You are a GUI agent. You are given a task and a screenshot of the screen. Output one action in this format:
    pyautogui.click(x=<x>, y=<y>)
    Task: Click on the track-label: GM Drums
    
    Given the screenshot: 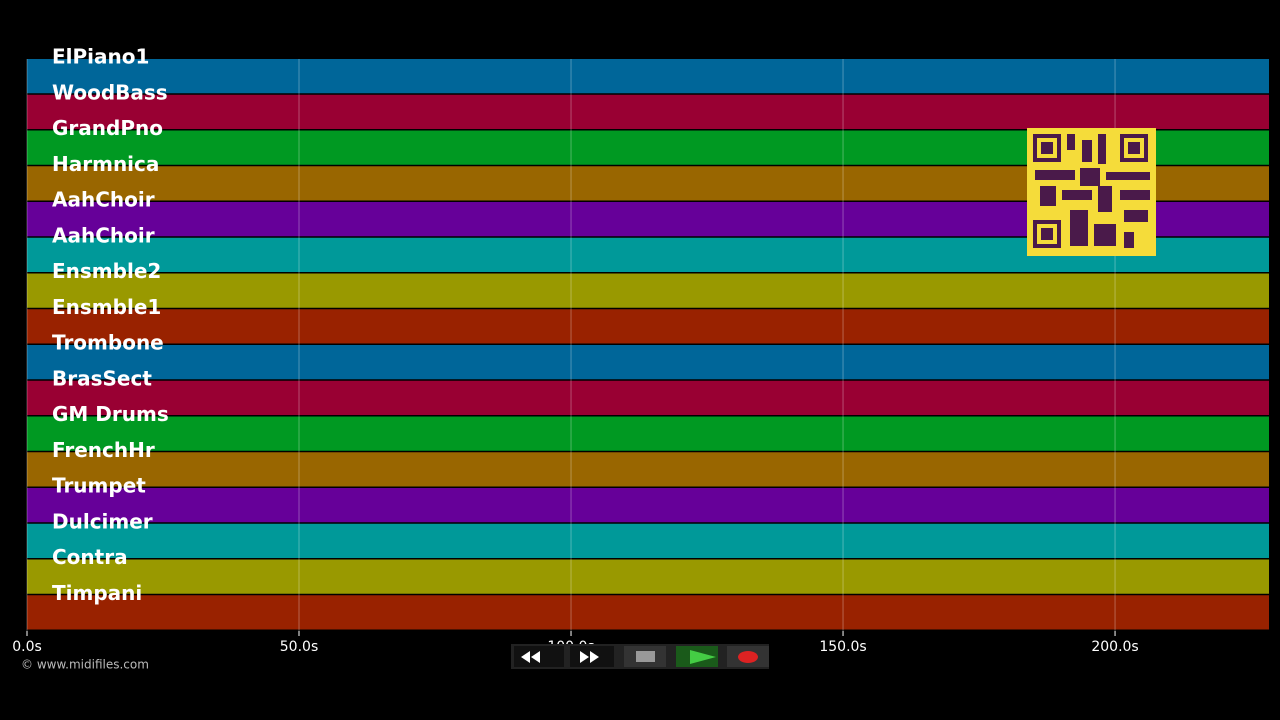 What is the action you would take?
    pyautogui.click(x=110, y=414)
    